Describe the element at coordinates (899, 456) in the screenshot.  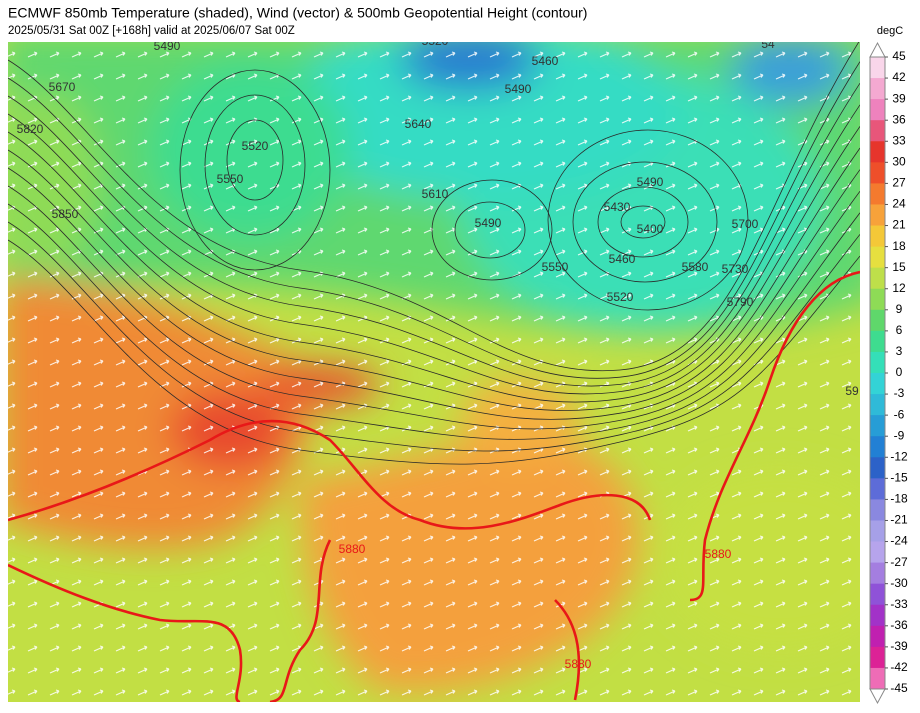
I see `colorbar-tick-label: -12` at that location.